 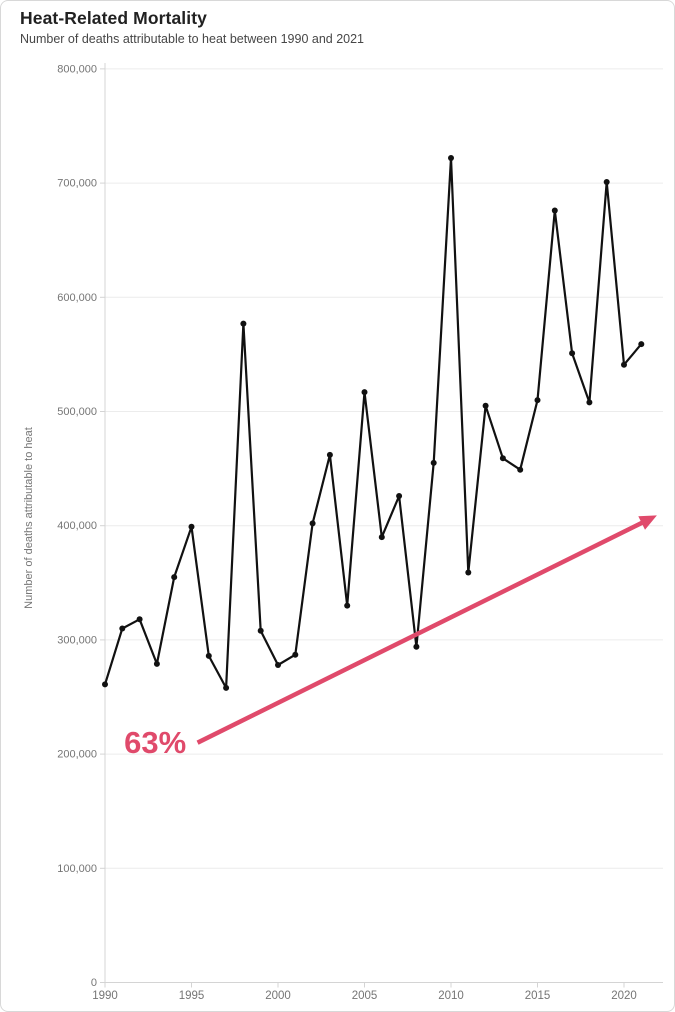 What do you see at coordinates (451, 996) in the screenshot?
I see `x-tick-label: 2010` at bounding box center [451, 996].